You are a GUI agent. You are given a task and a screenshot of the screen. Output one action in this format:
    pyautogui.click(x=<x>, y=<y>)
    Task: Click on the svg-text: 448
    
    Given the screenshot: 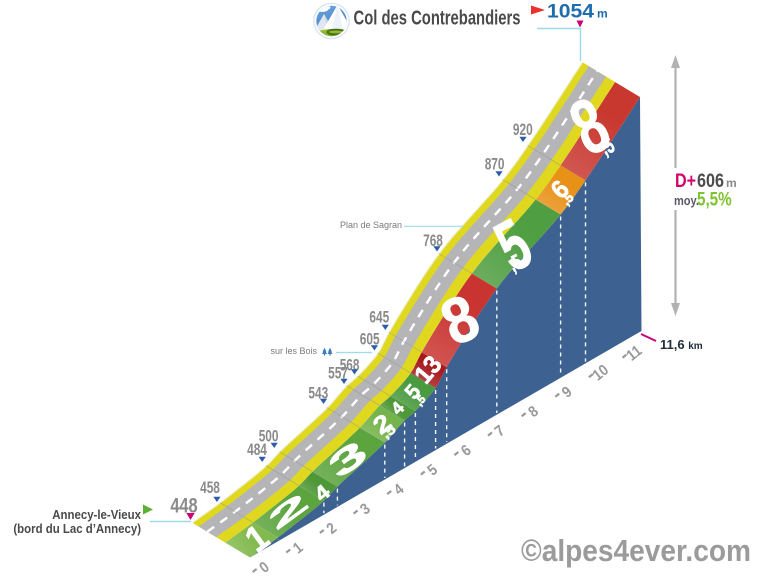 What is the action you would take?
    pyautogui.click(x=183, y=504)
    